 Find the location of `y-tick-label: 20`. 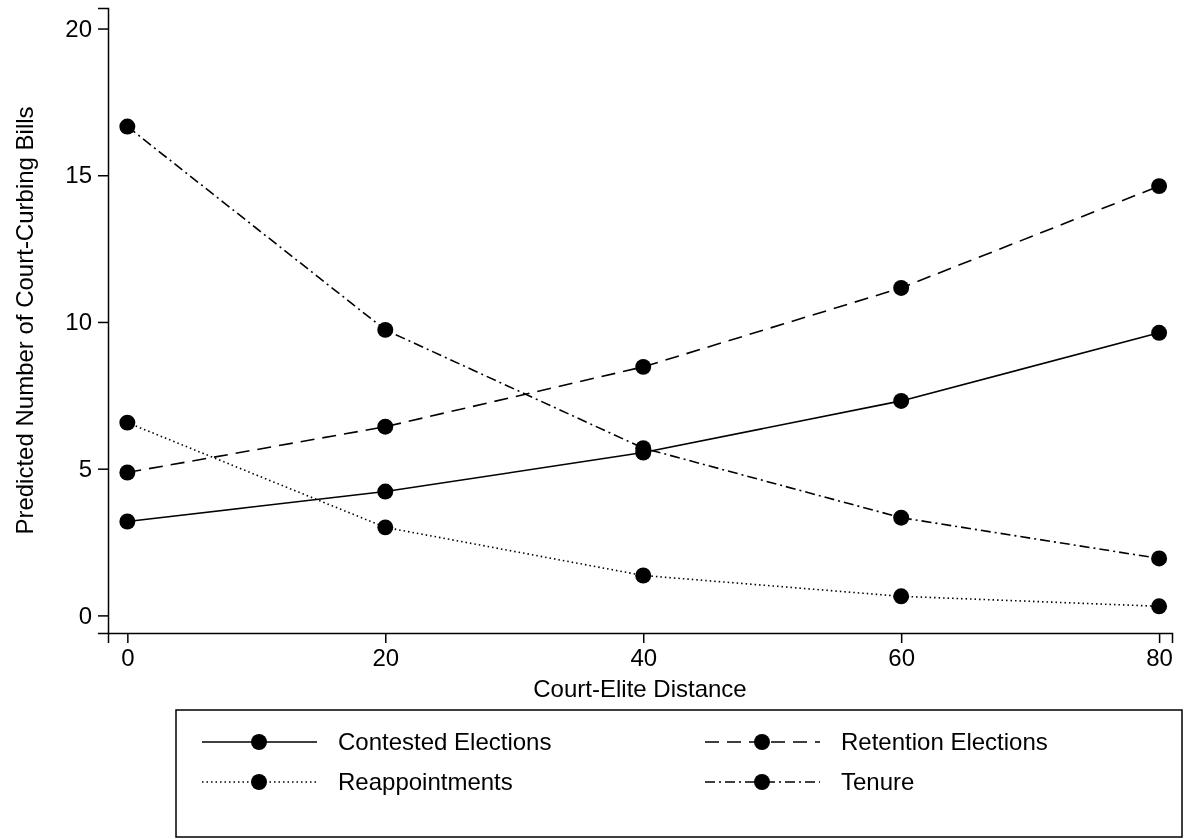

y-tick-label: 20 is located at coordinates (78, 28).